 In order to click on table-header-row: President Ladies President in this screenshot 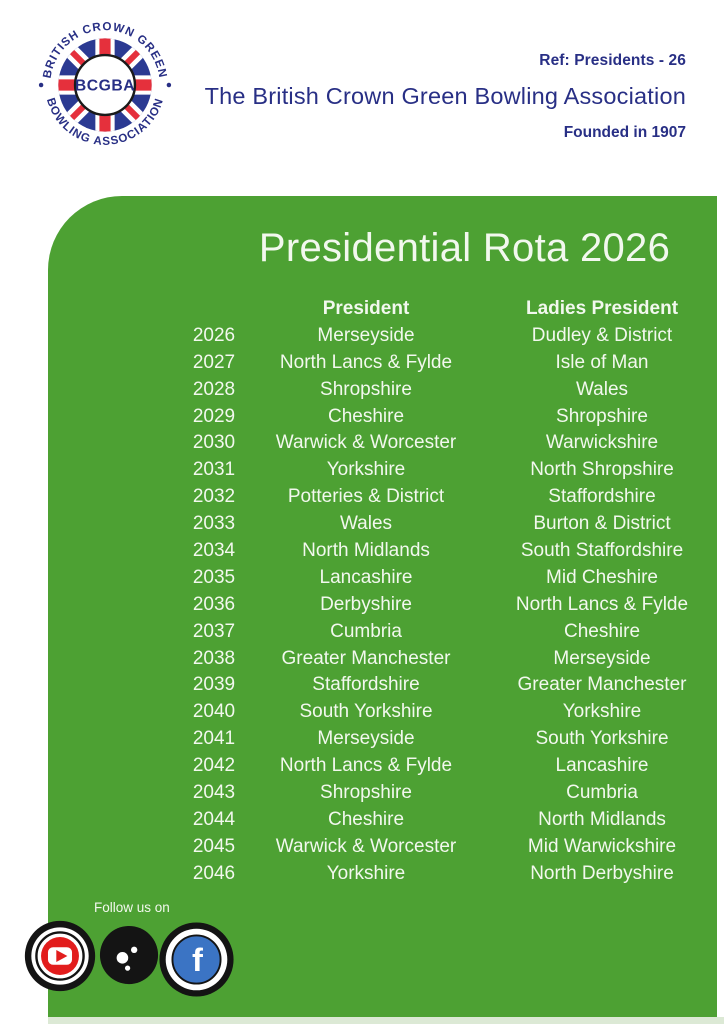, I will do `click(382, 309)`.